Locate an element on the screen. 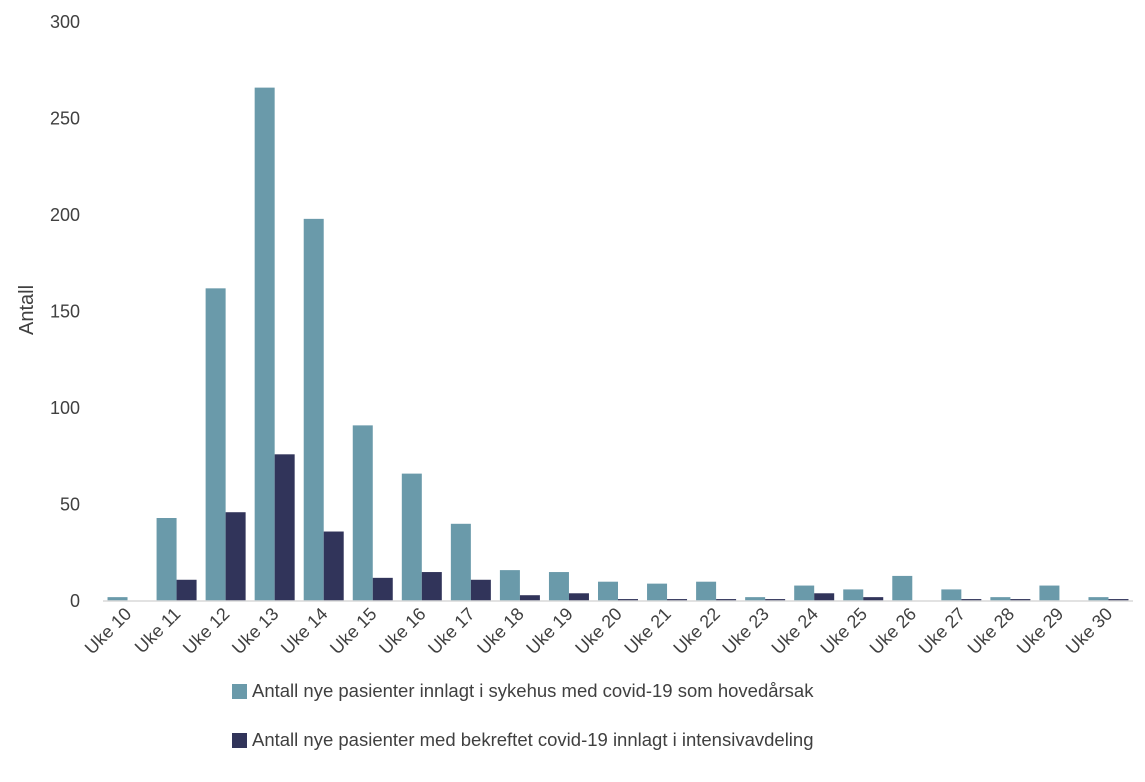  x-tick-label: Uke 30 is located at coordinates (1089, 631).